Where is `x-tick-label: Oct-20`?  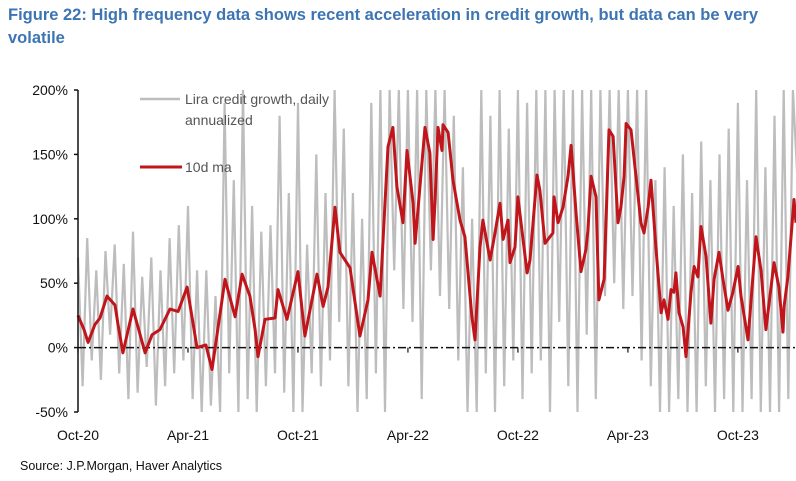 x-tick-label: Oct-20 is located at coordinates (78, 435).